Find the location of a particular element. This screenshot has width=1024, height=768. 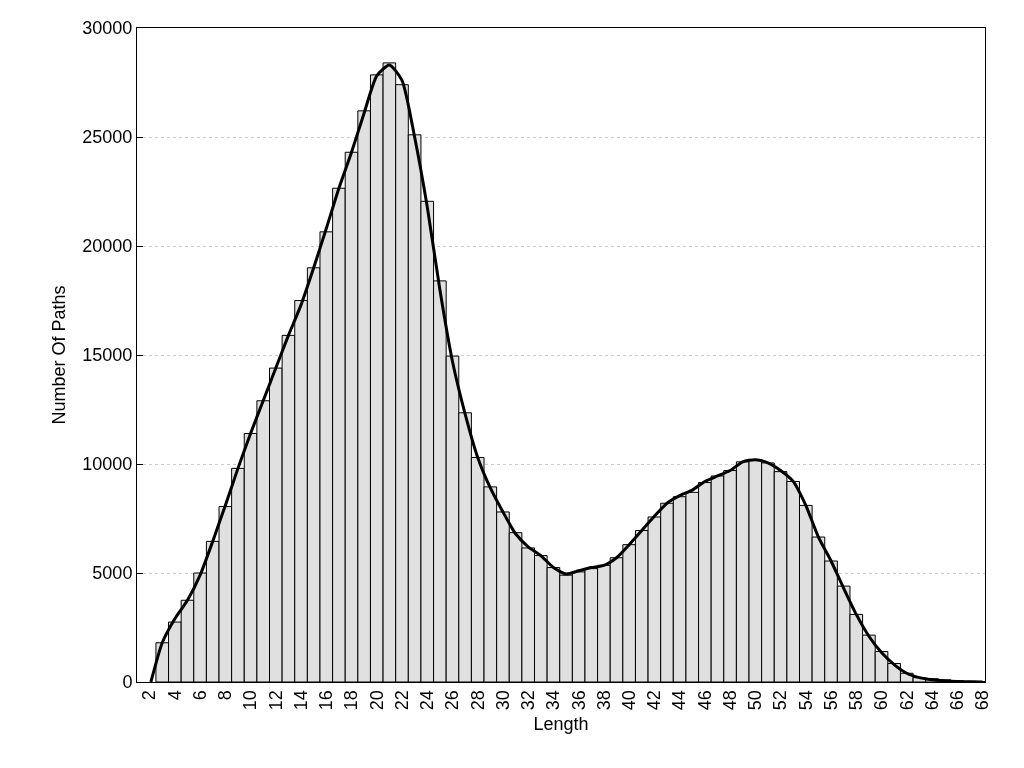

x-tick-label: 16 is located at coordinates (326, 700).